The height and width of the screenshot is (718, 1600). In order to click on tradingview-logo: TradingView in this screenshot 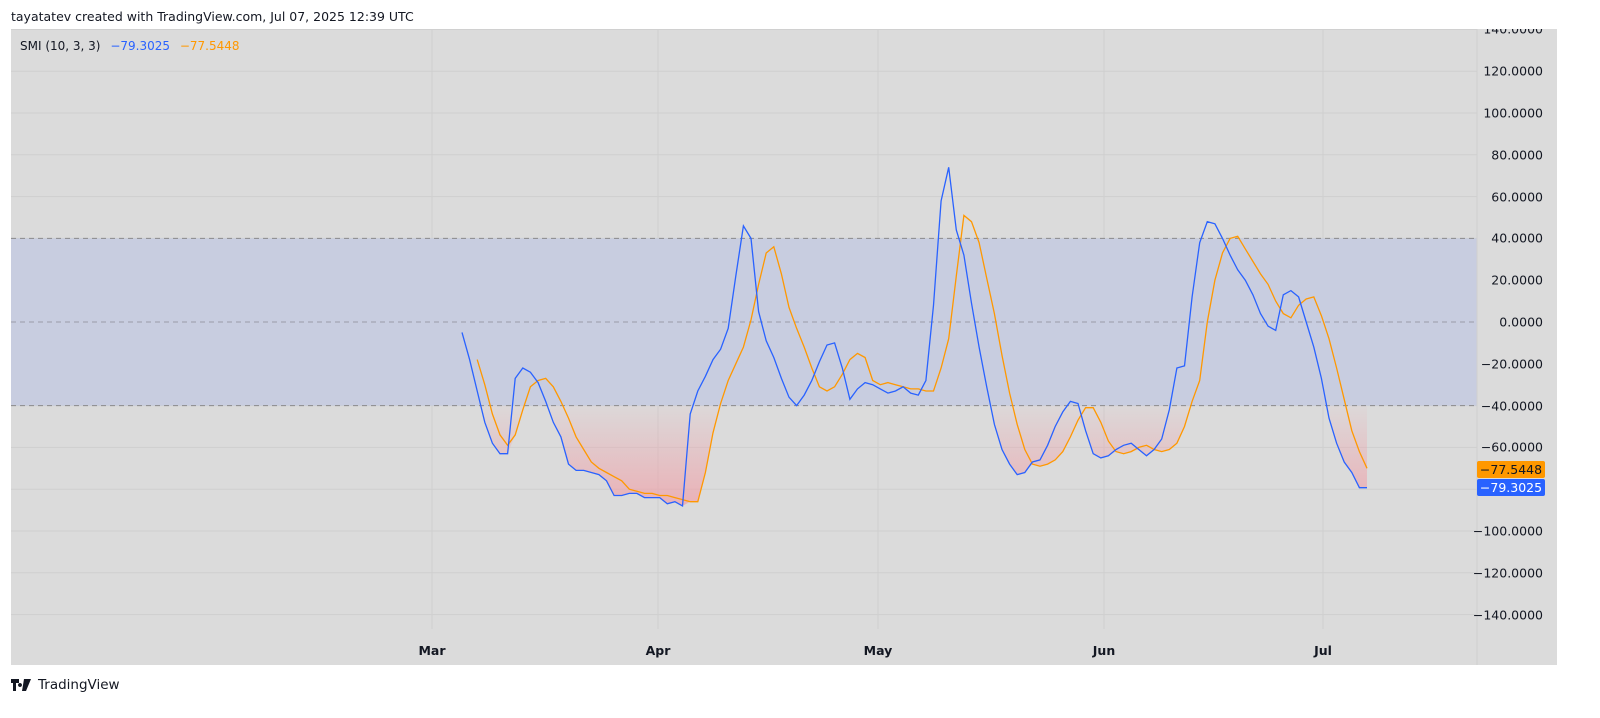, I will do `click(65, 685)`.